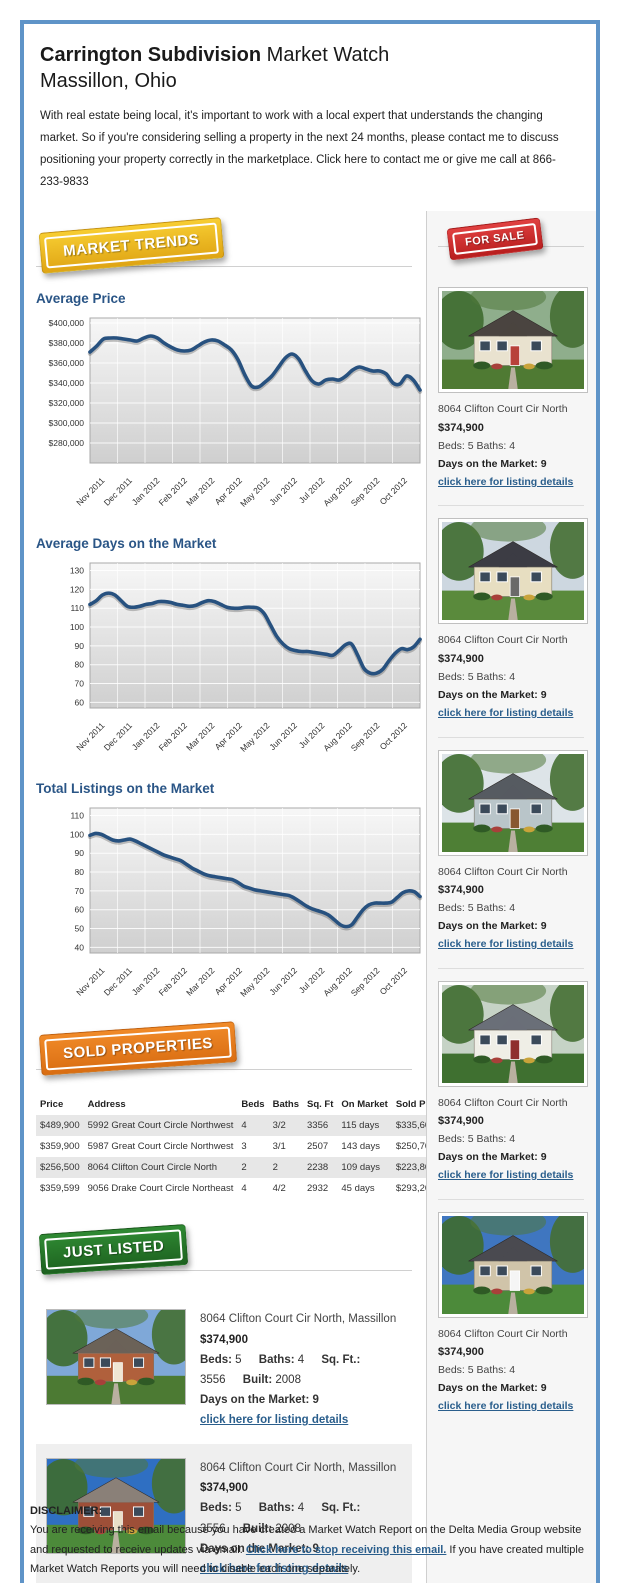  What do you see at coordinates (77, 835) in the screenshot?
I see `svg-text: 100` at bounding box center [77, 835].